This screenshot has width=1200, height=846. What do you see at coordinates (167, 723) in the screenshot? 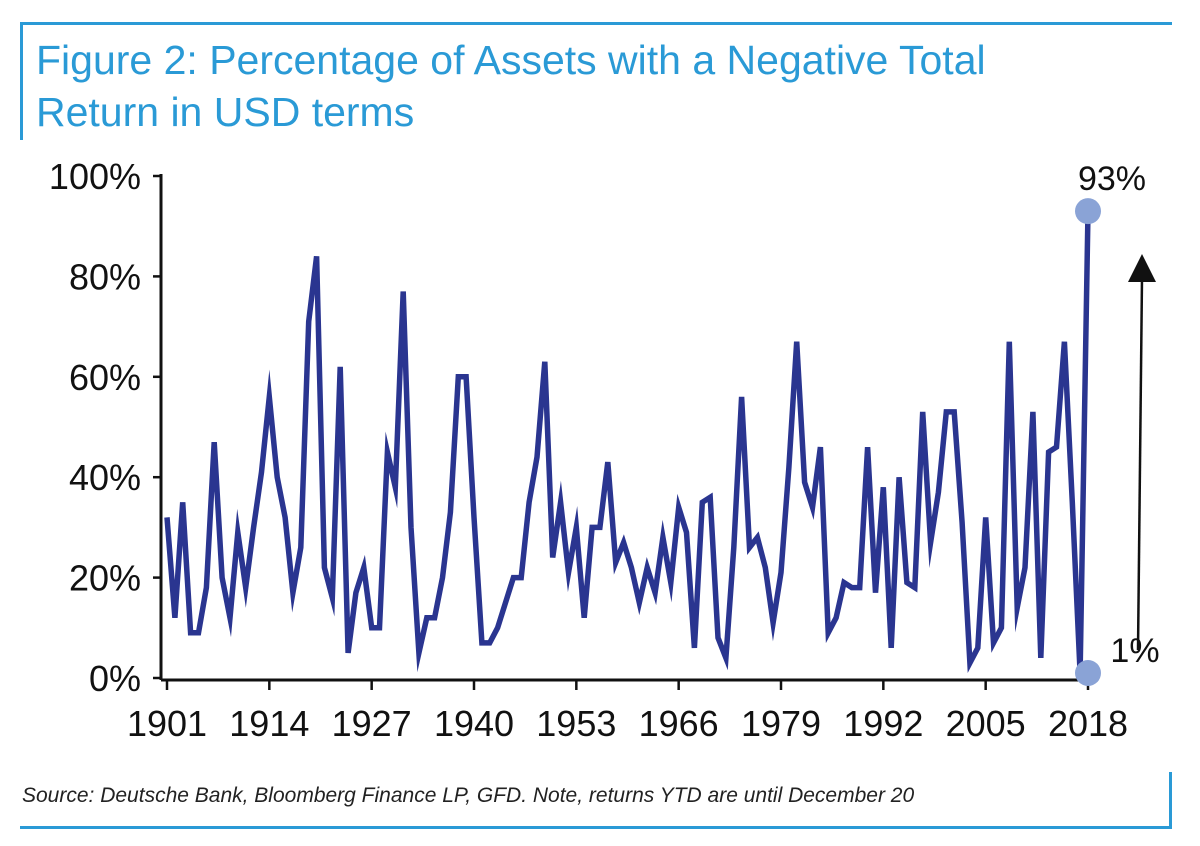
I see `x-tick-label: 1901` at bounding box center [167, 723].